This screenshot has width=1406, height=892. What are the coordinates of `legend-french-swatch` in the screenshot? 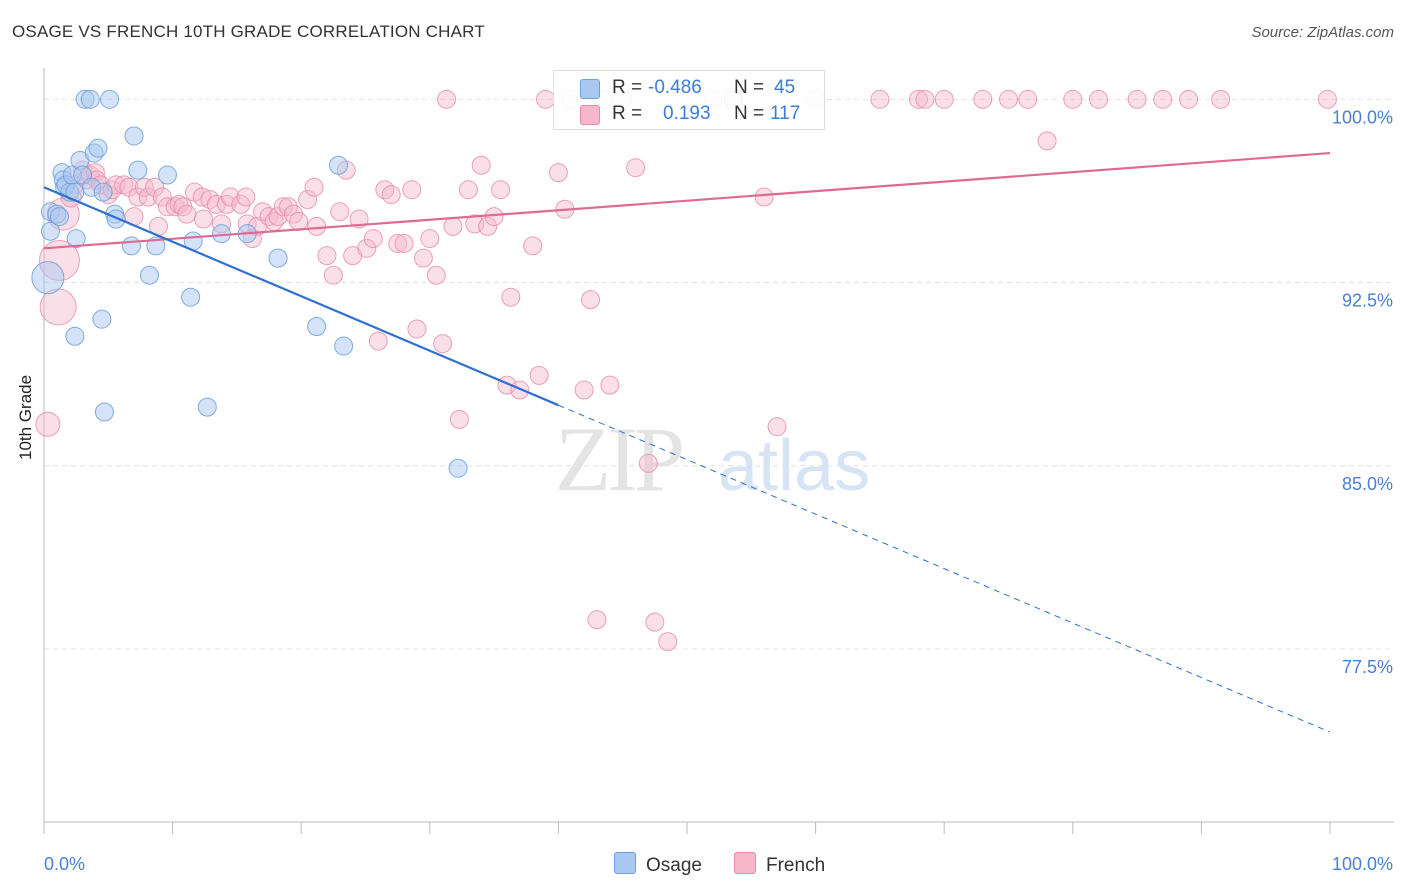 It's located at (745, 863).